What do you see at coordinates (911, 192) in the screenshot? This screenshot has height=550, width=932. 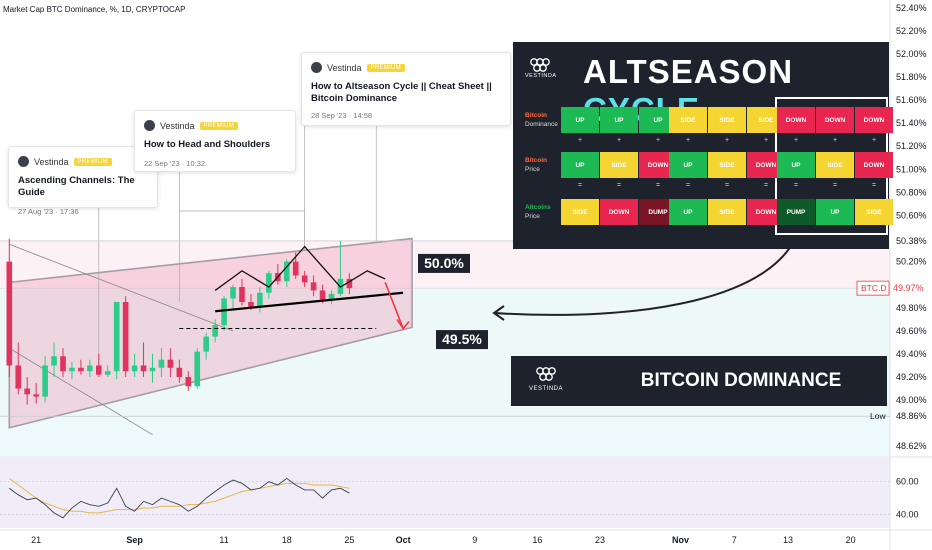 I see `price-tick-label: 50.80%` at bounding box center [911, 192].